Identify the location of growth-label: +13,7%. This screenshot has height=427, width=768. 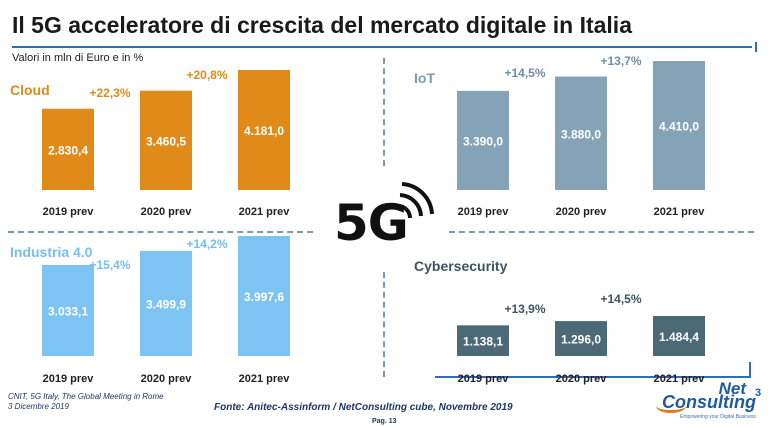
(620, 61).